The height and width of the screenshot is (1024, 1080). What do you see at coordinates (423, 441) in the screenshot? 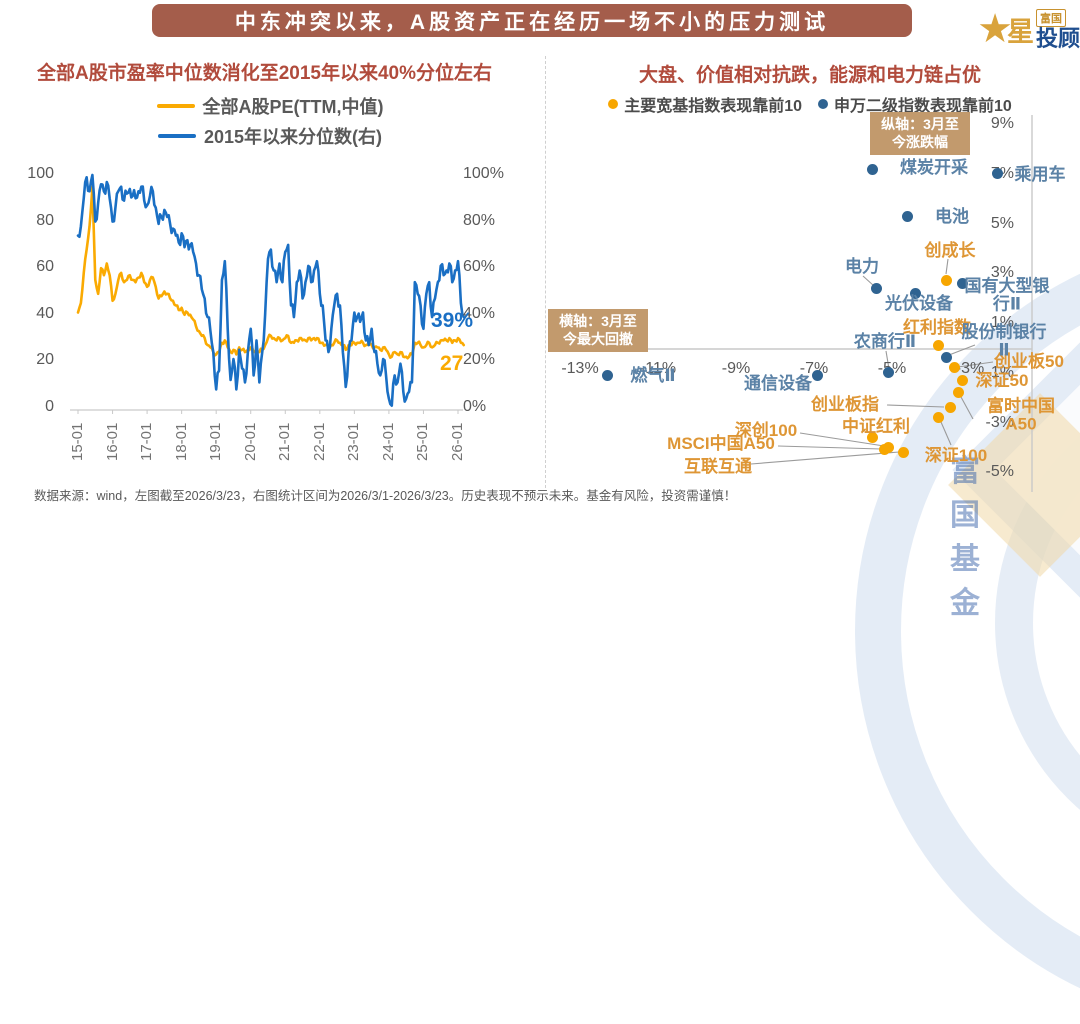
I see `left-x-tick-label: 25-01` at bounding box center [423, 441].